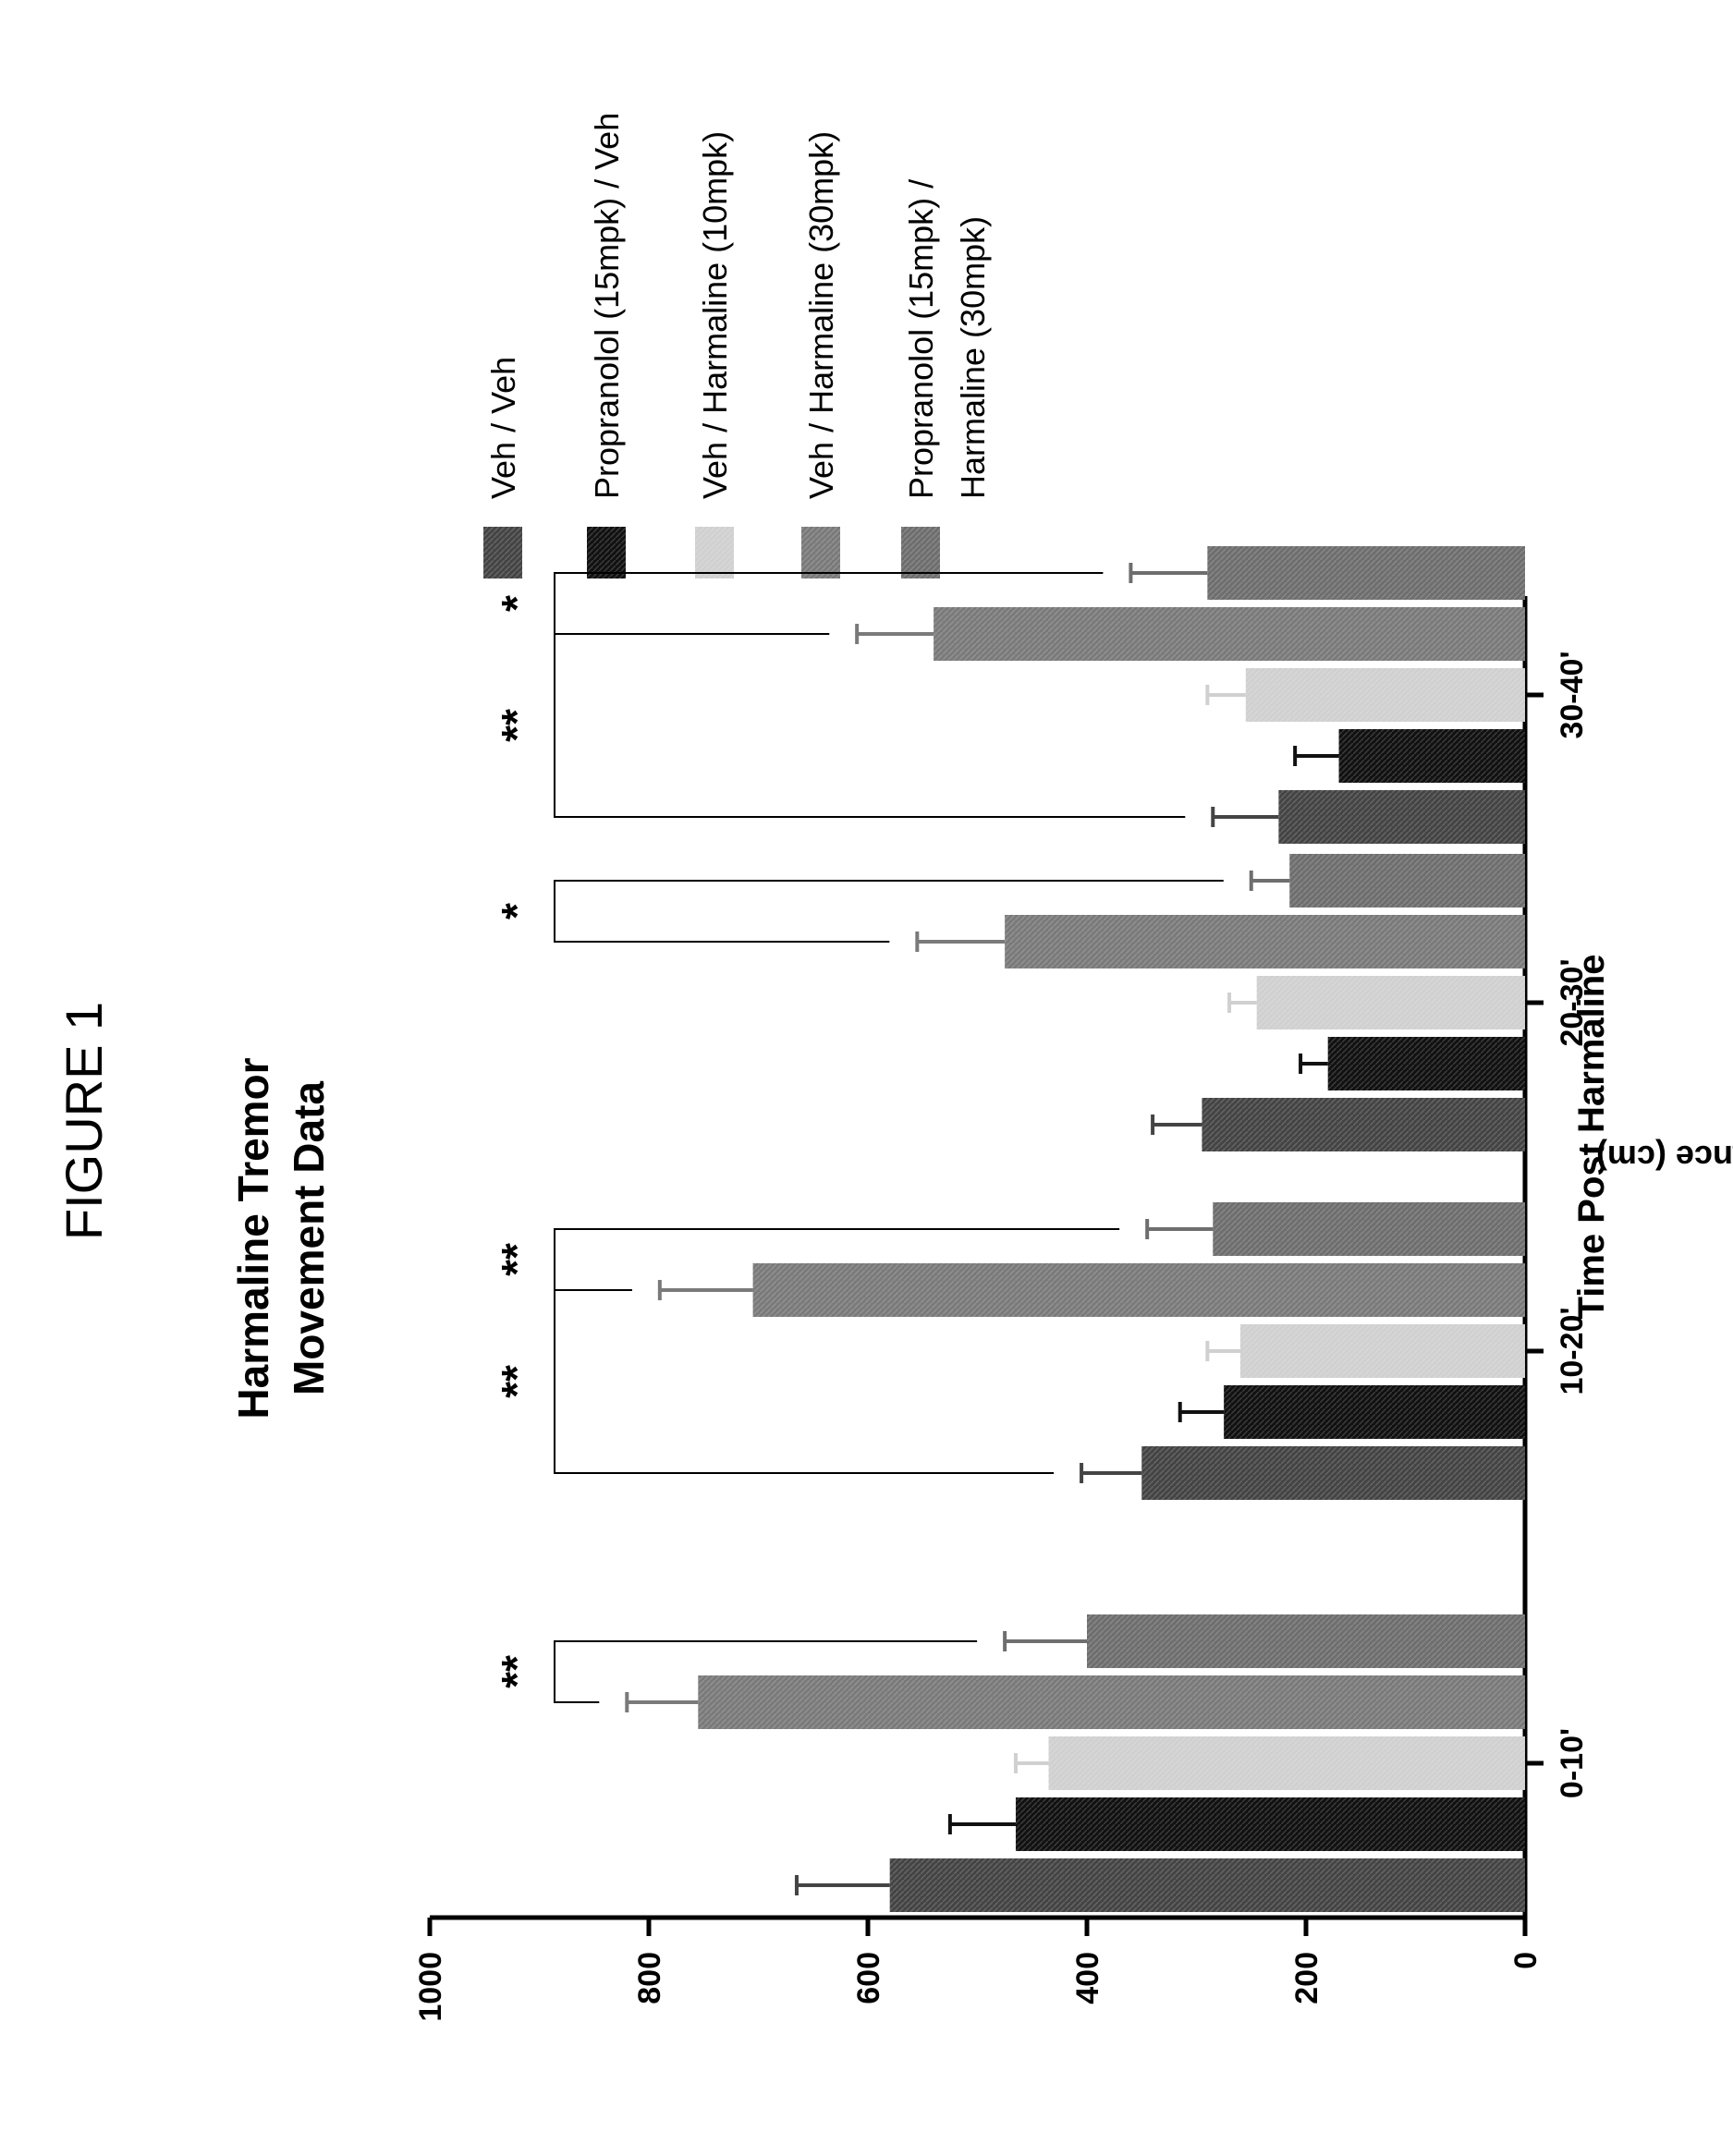 The height and width of the screenshot is (2156, 1733). Describe the element at coordinates (921, 339) in the screenshot. I see `legend-label-propranolol-15mpk-harmaline-30mpk: Propranolol (15mpk) /` at that location.